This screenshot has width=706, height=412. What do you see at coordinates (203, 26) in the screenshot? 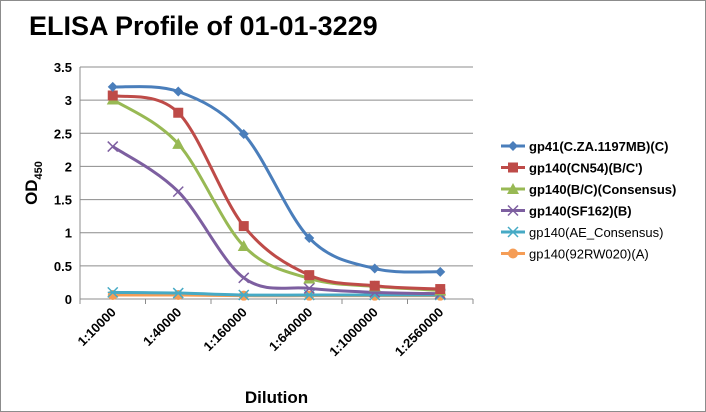
I see `chart-title: ELISA Profile of 01-01-3229` at bounding box center [203, 26].